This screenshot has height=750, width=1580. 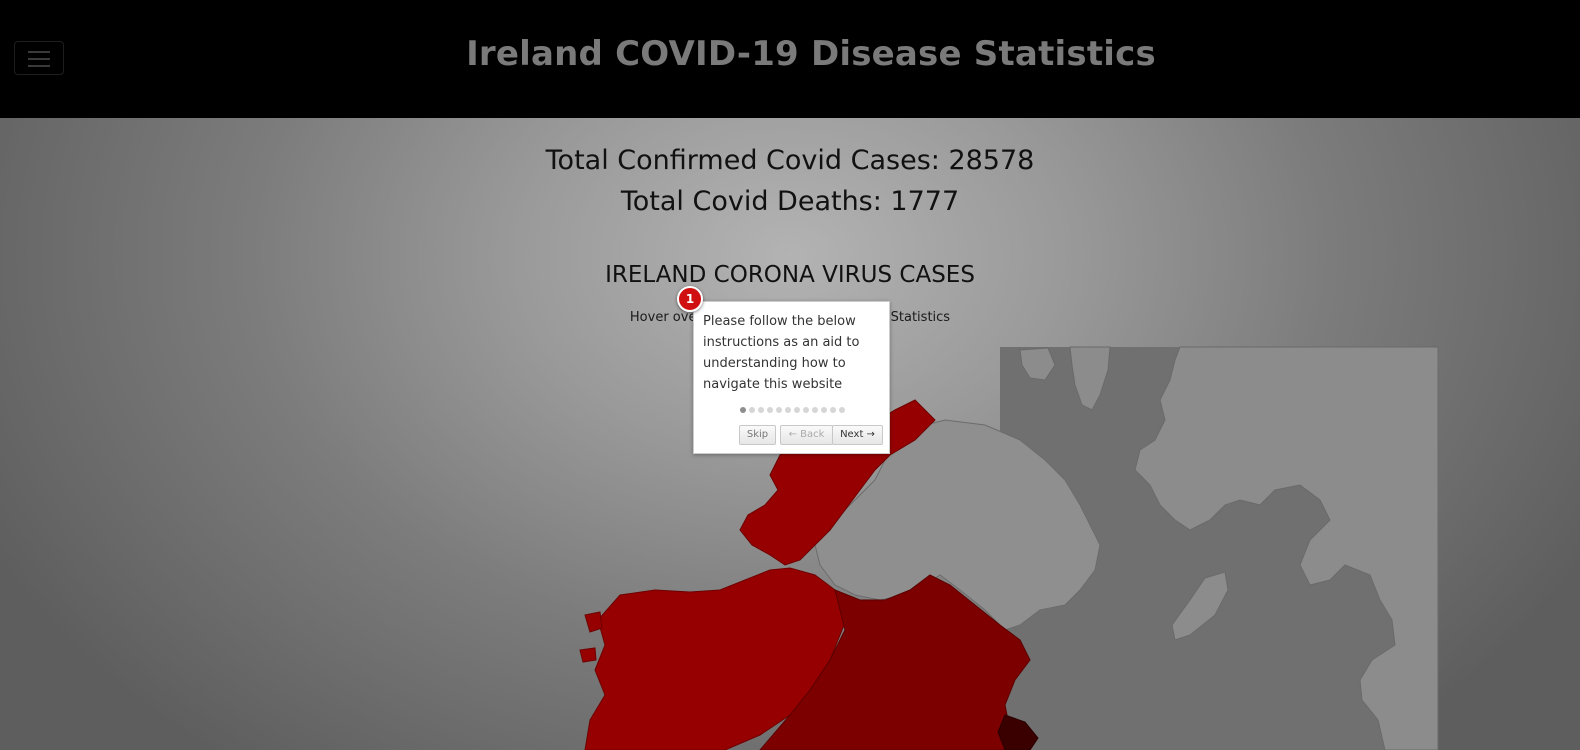 I want to click on total-cases-heading: Total Confirmed Covid Cases: 28578, so click(x=790, y=160).